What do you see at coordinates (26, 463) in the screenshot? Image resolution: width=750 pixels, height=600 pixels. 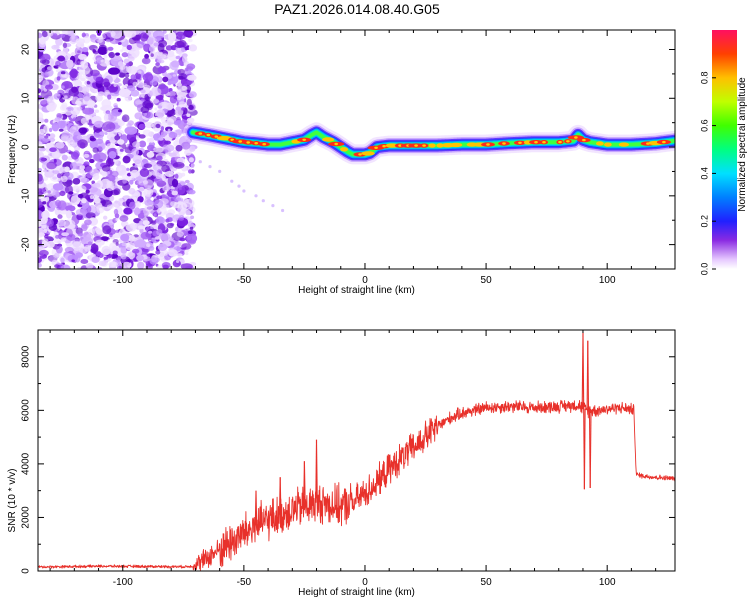 I see `y-tick-label: 4000` at bounding box center [26, 463].